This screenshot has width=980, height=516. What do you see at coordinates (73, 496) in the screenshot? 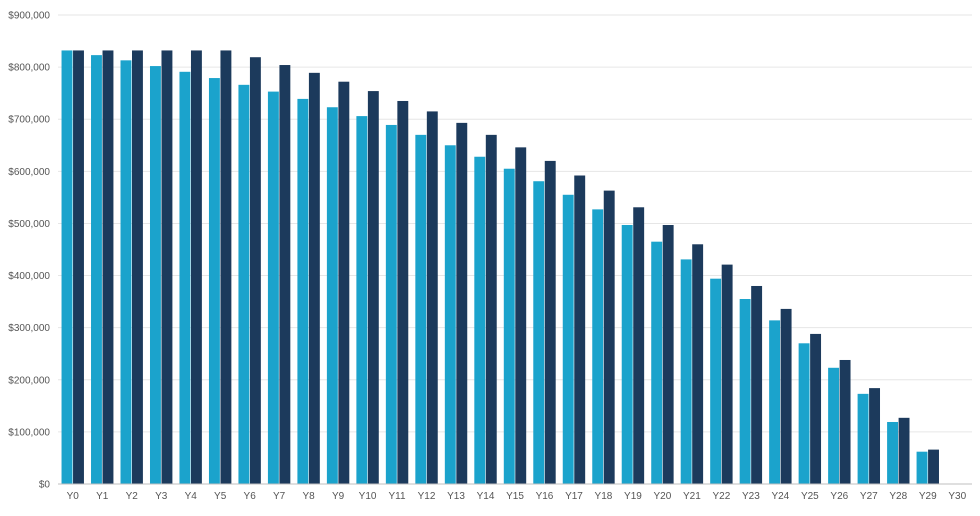
I see `x-tick-label: Y0` at bounding box center [73, 496].